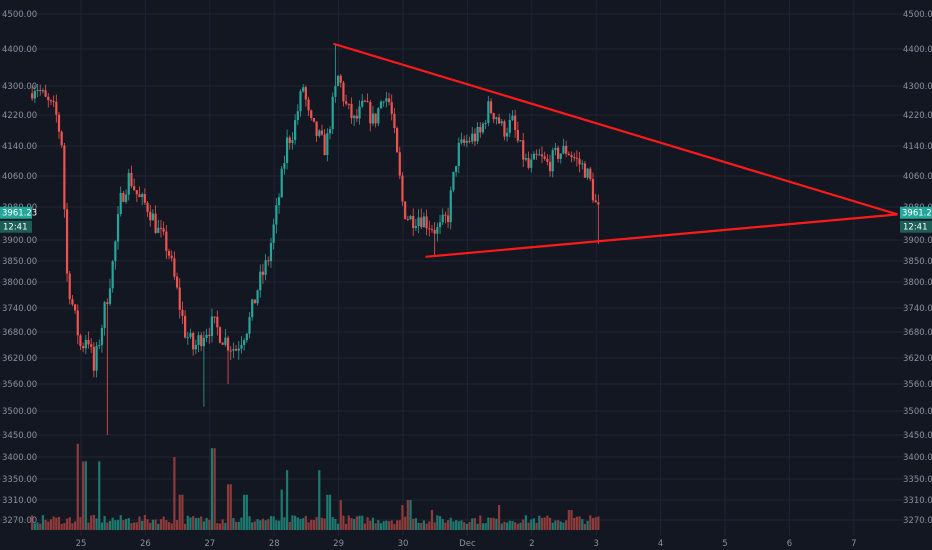 This screenshot has height=550, width=932. Describe the element at coordinates (19, 458) in the screenshot. I see `price-tick-label-left: 3400.00` at that location.